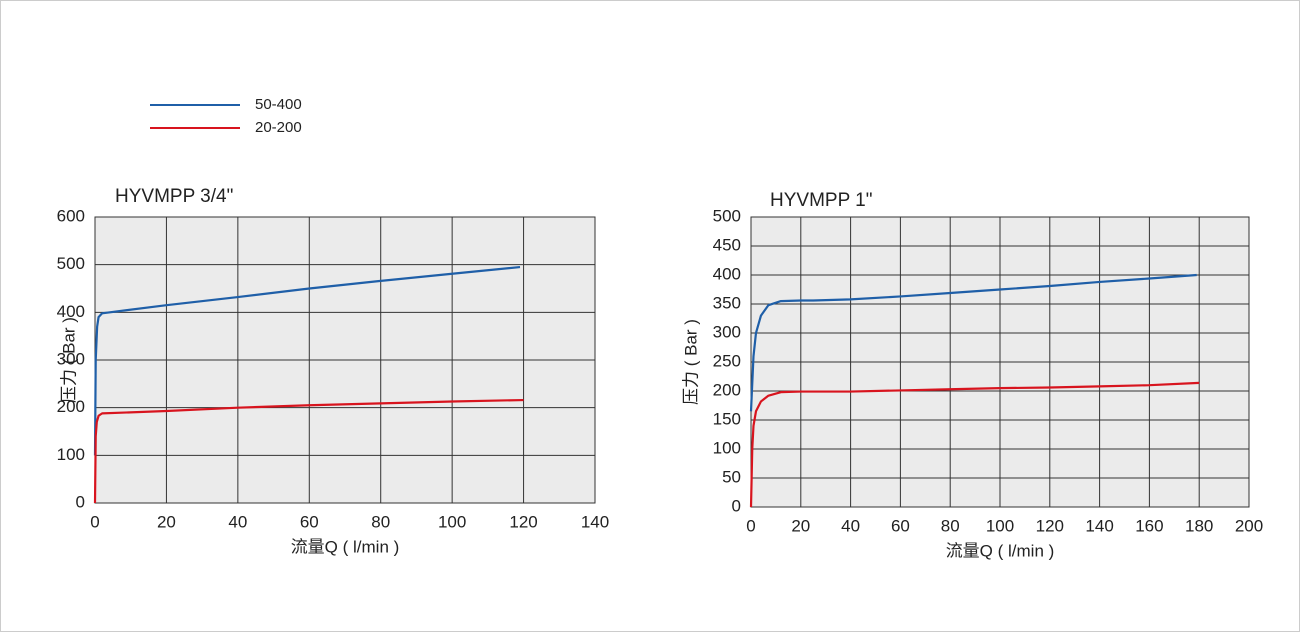 This screenshot has height=632, width=1300. I want to click on y-tick-label: 150, so click(727, 418).